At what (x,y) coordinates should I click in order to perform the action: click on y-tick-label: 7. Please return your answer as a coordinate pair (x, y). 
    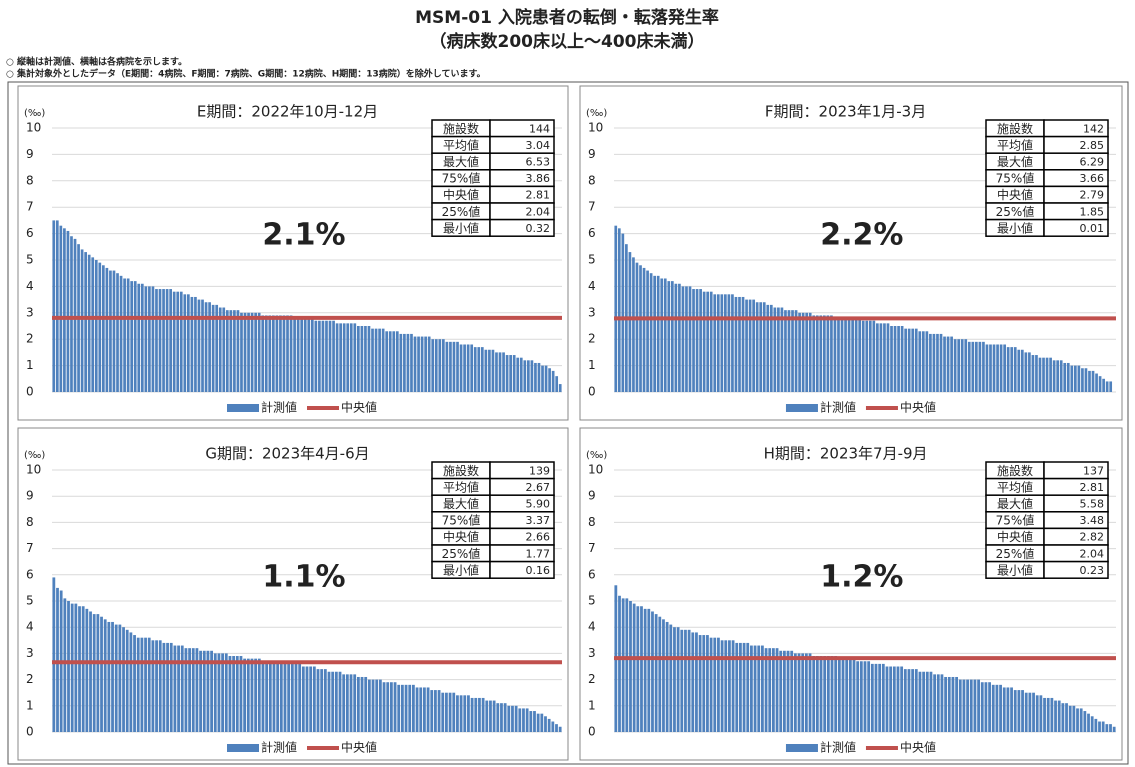
    Looking at the image, I should click on (592, 207).